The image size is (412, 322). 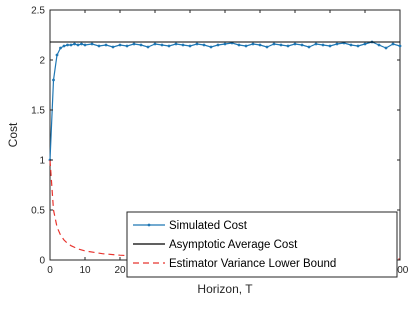 What do you see at coordinates (50, 270) in the screenshot?
I see `x-tick-label: 0` at bounding box center [50, 270].